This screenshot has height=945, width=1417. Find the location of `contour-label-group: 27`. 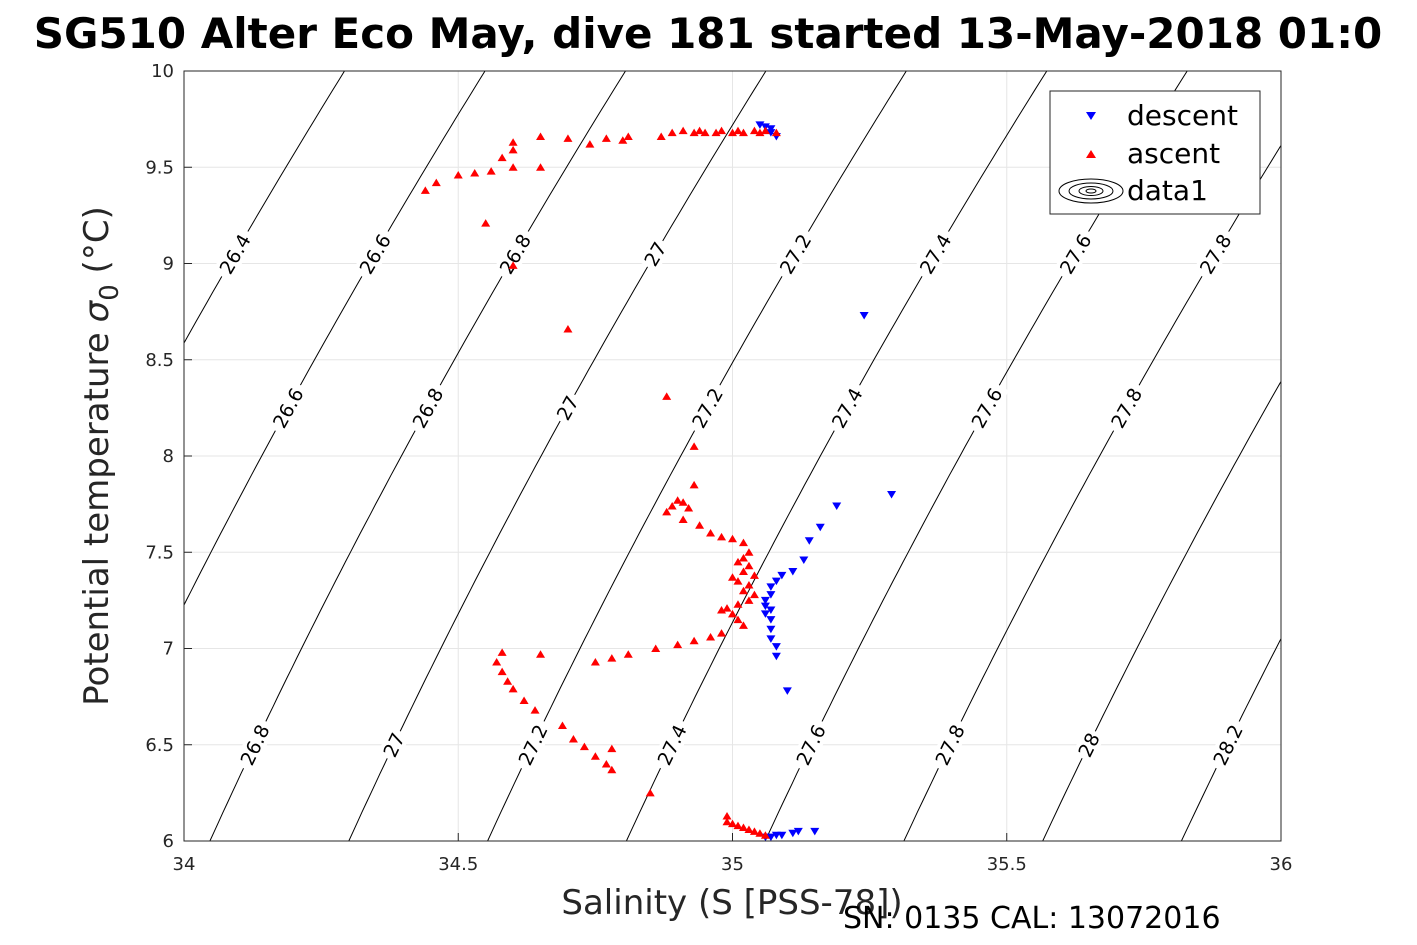

contour-label-group: 27 is located at coordinates (394, 745).